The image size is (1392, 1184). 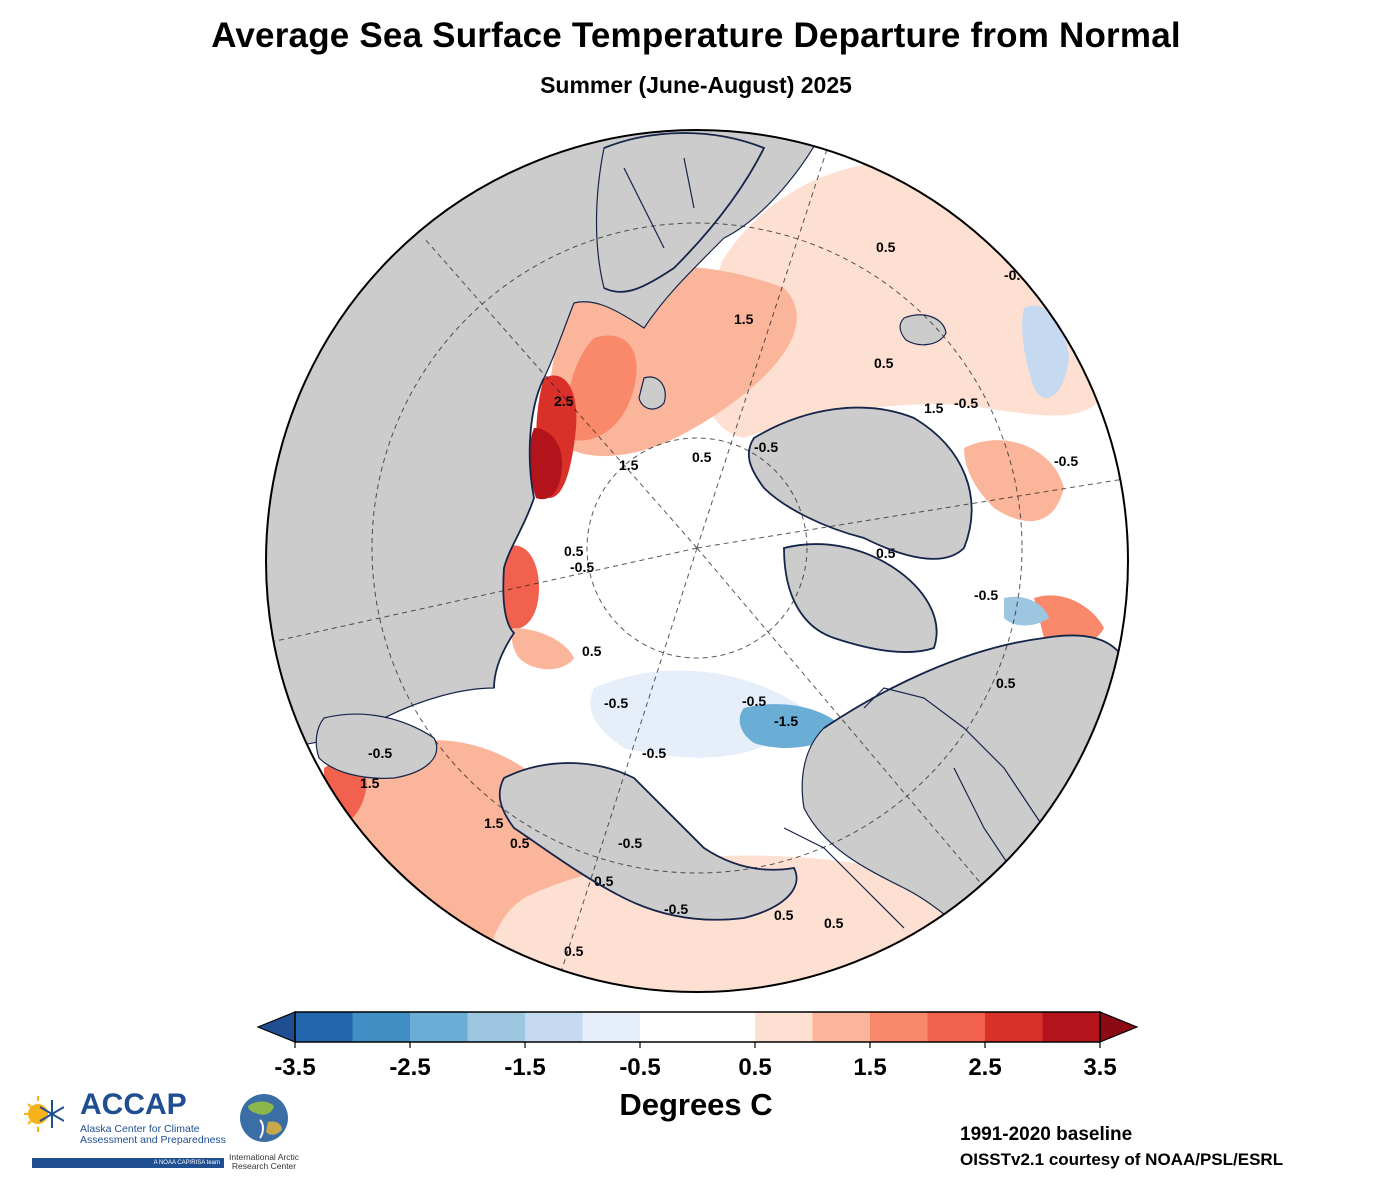 I want to click on contour-label: 2.5, so click(x=564, y=401).